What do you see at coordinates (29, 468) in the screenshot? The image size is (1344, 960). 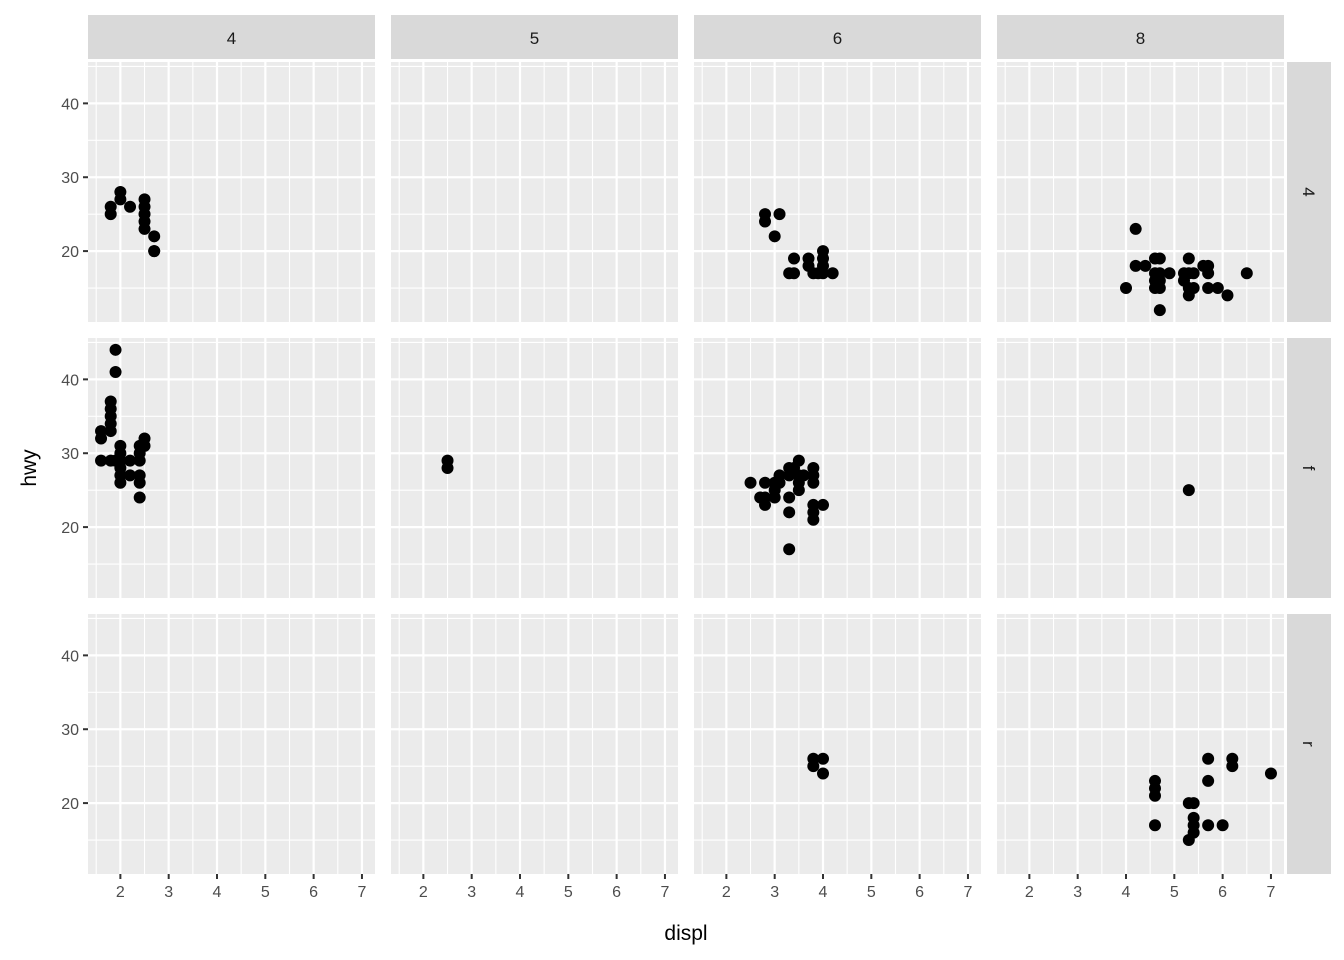 I see `y-axis-label: hwy` at bounding box center [29, 468].